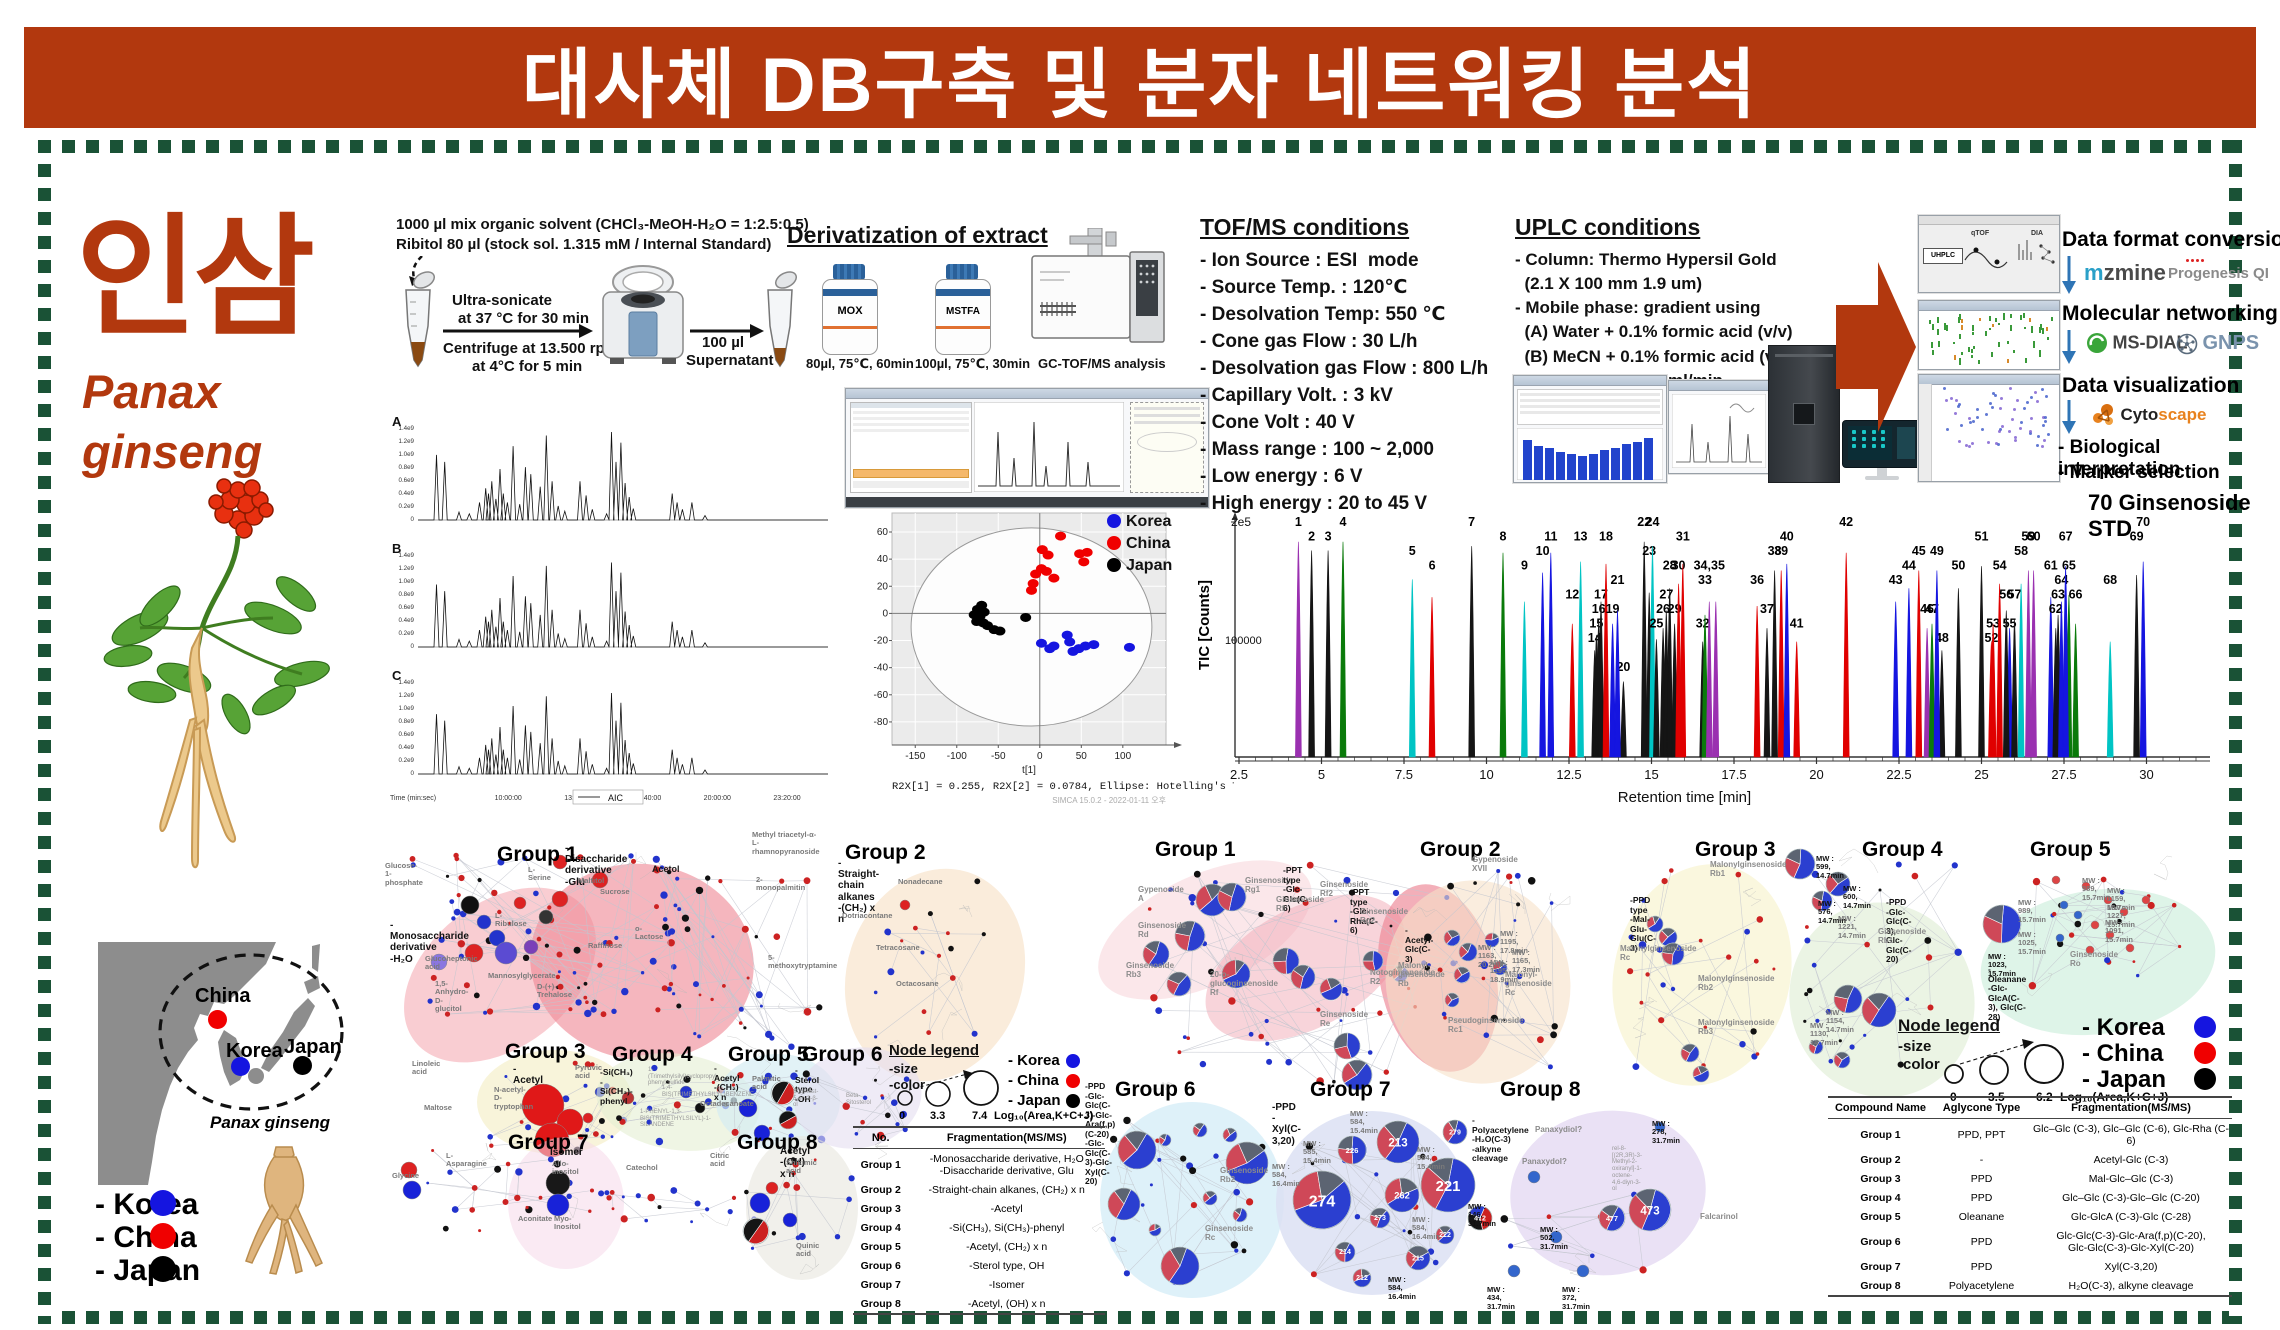  What do you see at coordinates (223, 996) in the screenshot?
I see `map-label-china: China` at bounding box center [223, 996].